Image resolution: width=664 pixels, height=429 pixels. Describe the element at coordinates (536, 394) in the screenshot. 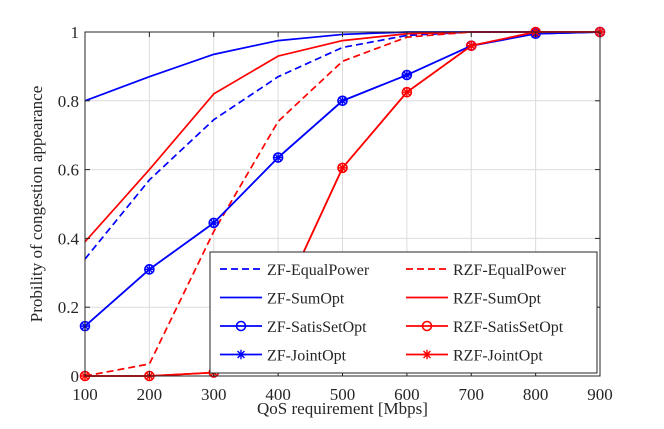

I see `x-tick-label: 800` at that location.